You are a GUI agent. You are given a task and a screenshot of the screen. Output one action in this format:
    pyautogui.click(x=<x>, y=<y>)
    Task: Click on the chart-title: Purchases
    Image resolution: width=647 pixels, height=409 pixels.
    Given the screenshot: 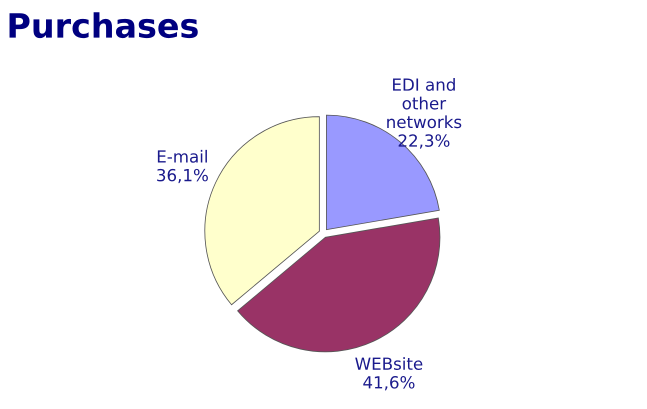 What is the action you would take?
    pyautogui.click(x=104, y=25)
    